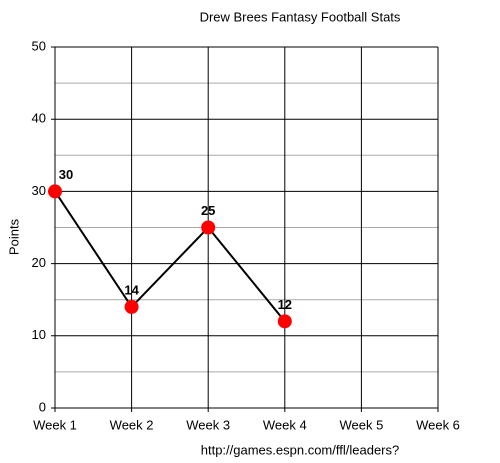  I want to click on data-label: 12, so click(285, 304).